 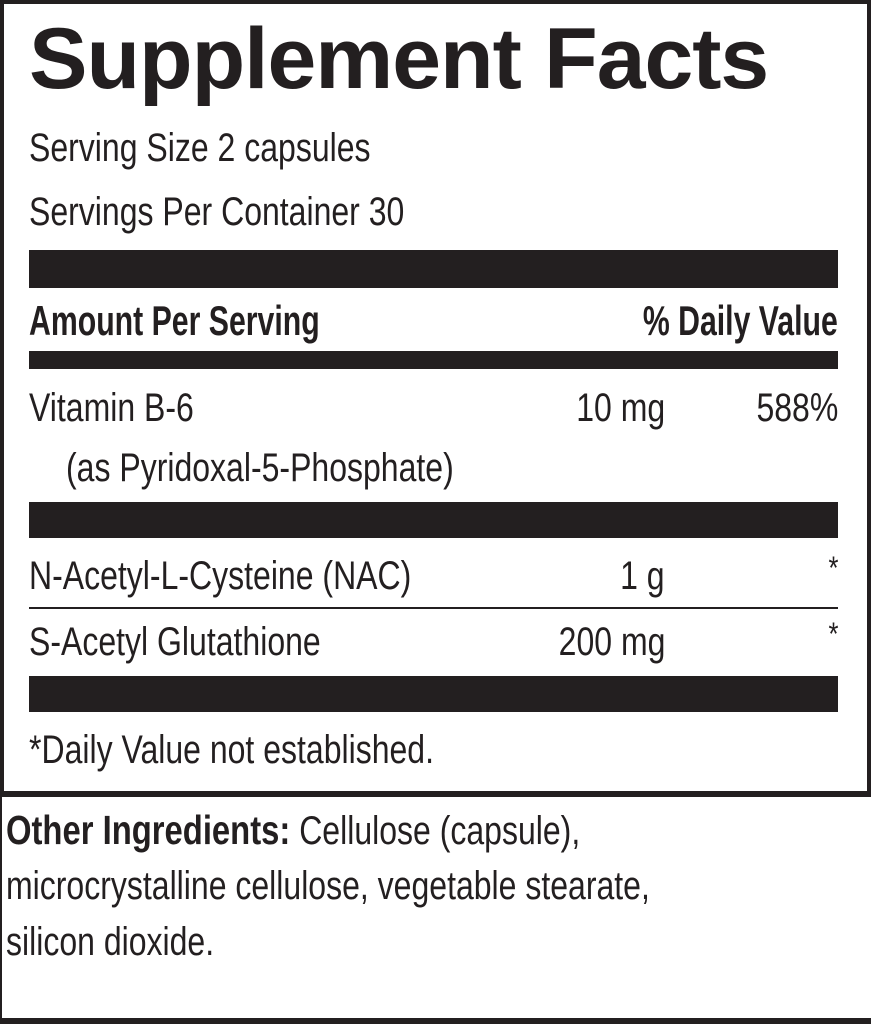 What do you see at coordinates (642, 576) in the screenshot?
I see `ingredient-amount: 1 g` at bounding box center [642, 576].